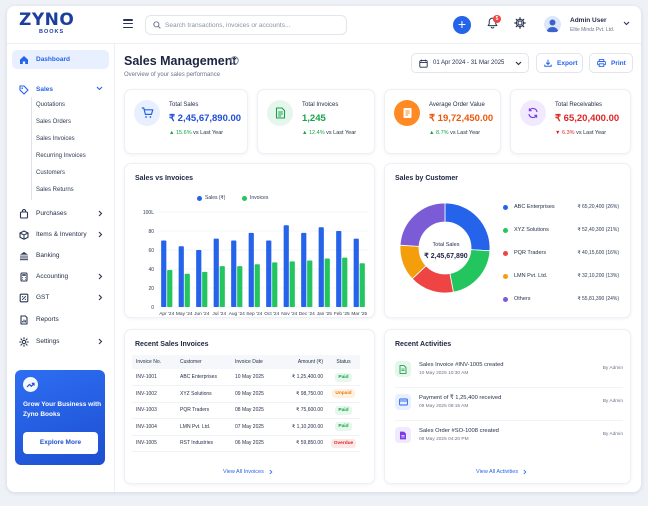 Image resolution: width=648 pixels, height=506 pixels. I want to click on submenu-item-sales-invoices: Sales Invoices, so click(55, 139).